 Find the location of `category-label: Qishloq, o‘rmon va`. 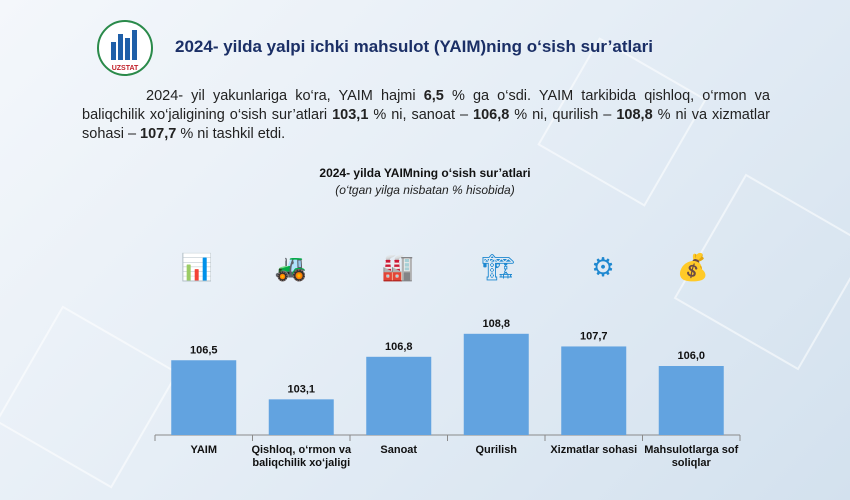

category-label: Qishloq, o‘rmon va is located at coordinates (301, 450).